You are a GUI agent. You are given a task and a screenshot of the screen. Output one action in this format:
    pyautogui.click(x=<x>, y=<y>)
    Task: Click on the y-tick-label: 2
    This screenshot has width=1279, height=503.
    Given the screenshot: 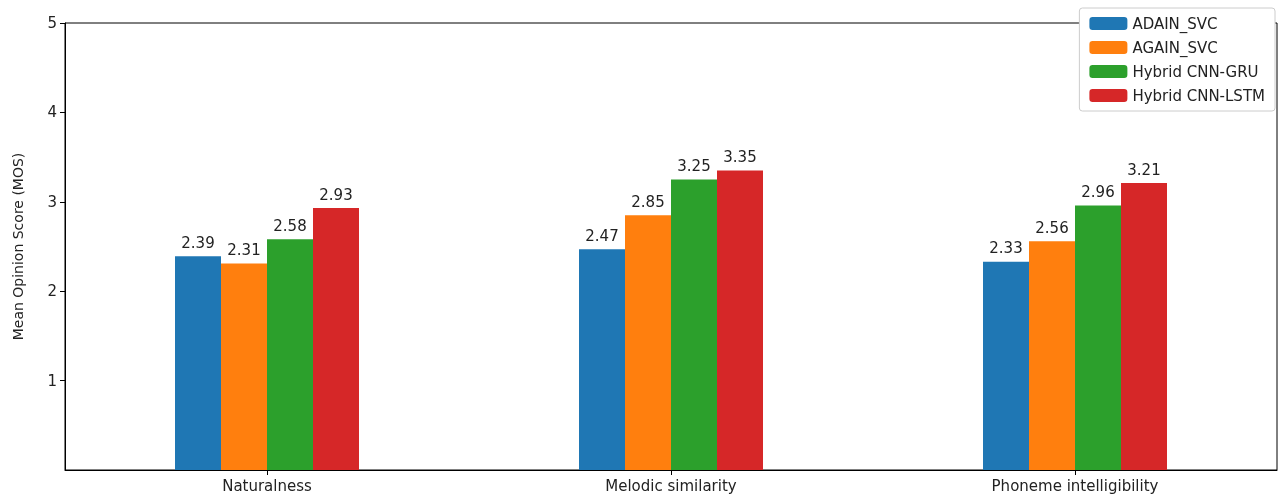 What is the action you would take?
    pyautogui.click(x=52, y=291)
    